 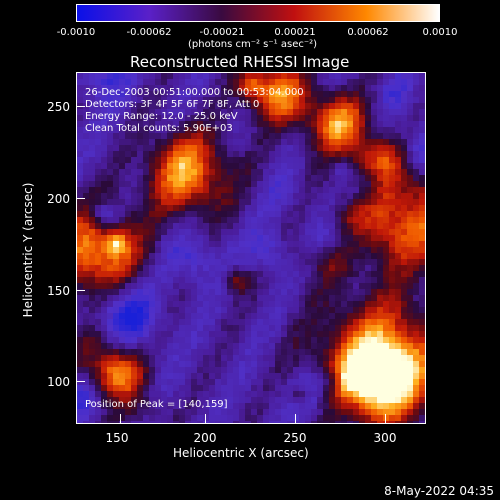 What do you see at coordinates (76, 32) in the screenshot?
I see `colorbar-tick-label: -0.0010` at bounding box center [76, 32].